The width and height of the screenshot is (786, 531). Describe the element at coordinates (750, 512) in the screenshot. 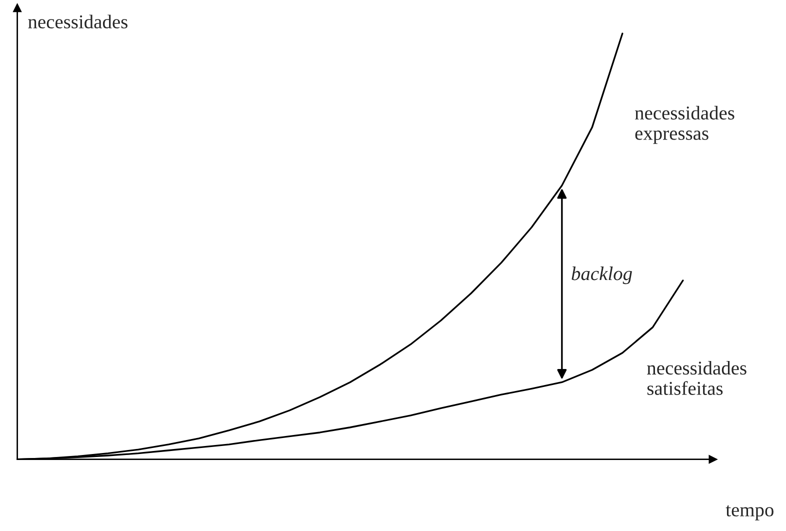

I see `x-axis-title: tempo` at that location.